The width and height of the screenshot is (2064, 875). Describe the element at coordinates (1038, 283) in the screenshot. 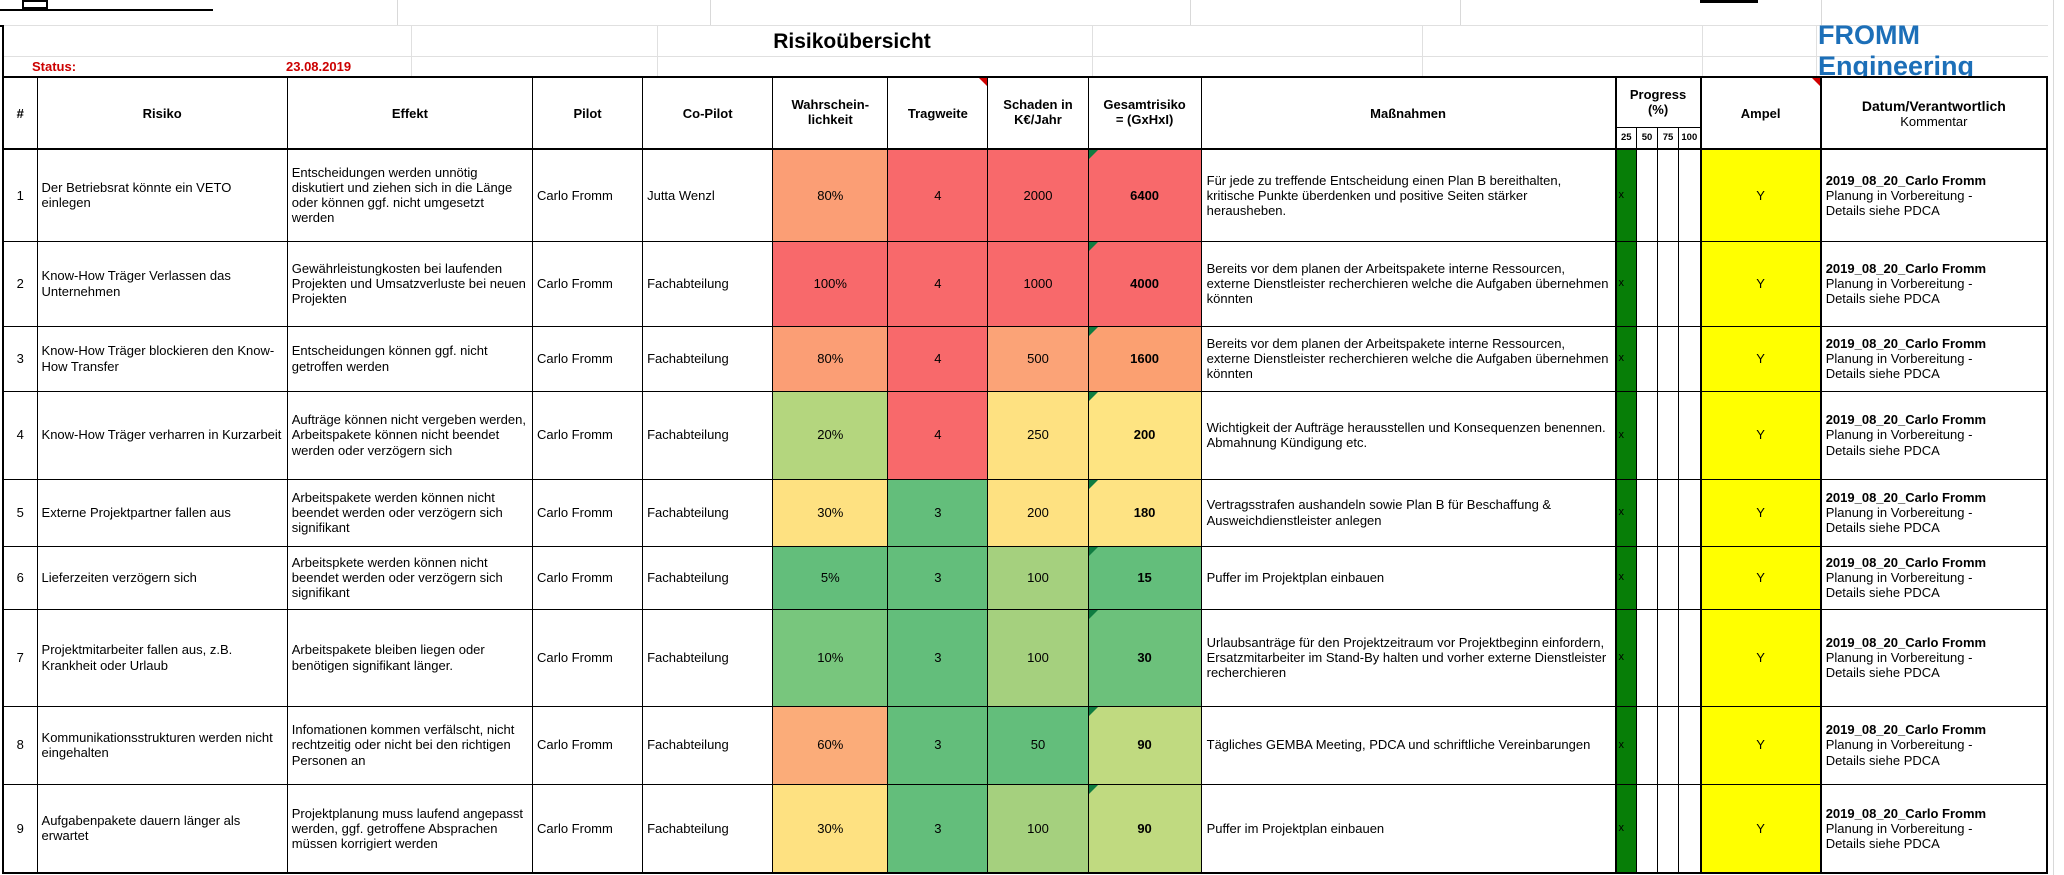

I see `cell-schaden: 1000` at that location.